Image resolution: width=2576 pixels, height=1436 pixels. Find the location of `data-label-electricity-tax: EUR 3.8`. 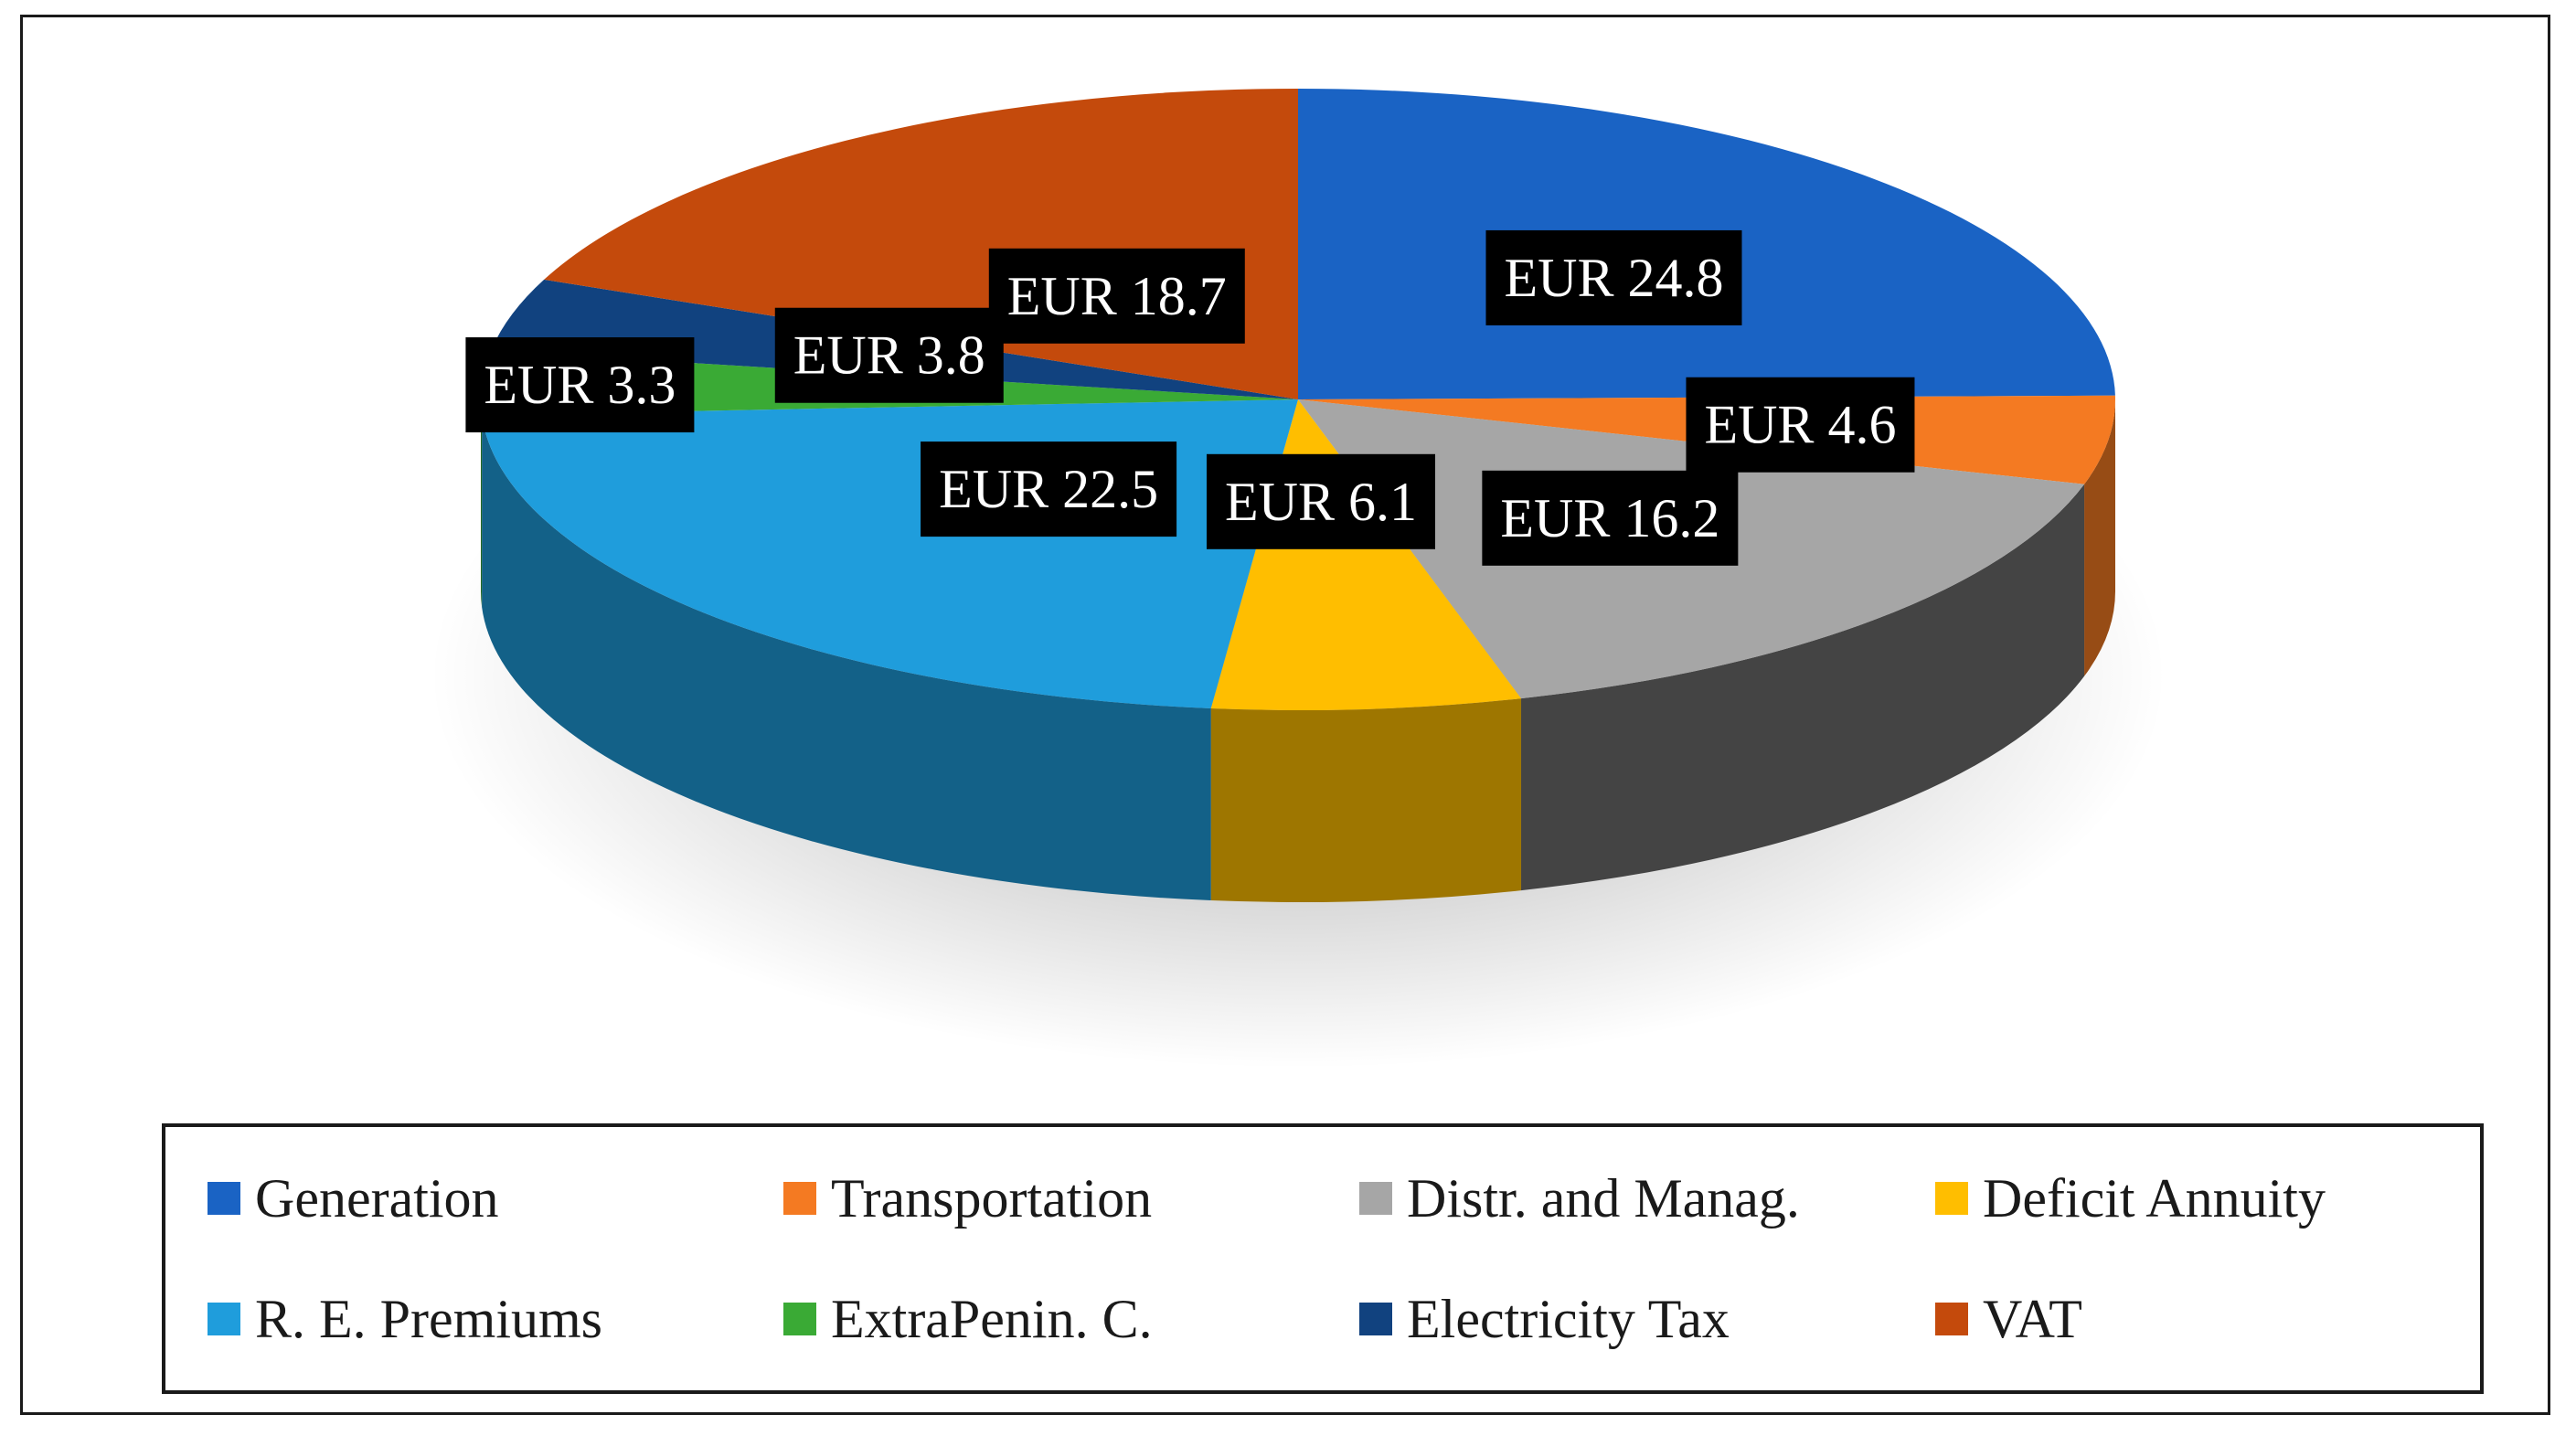

data-label-electricity-tax: EUR 3.8 is located at coordinates (889, 355).